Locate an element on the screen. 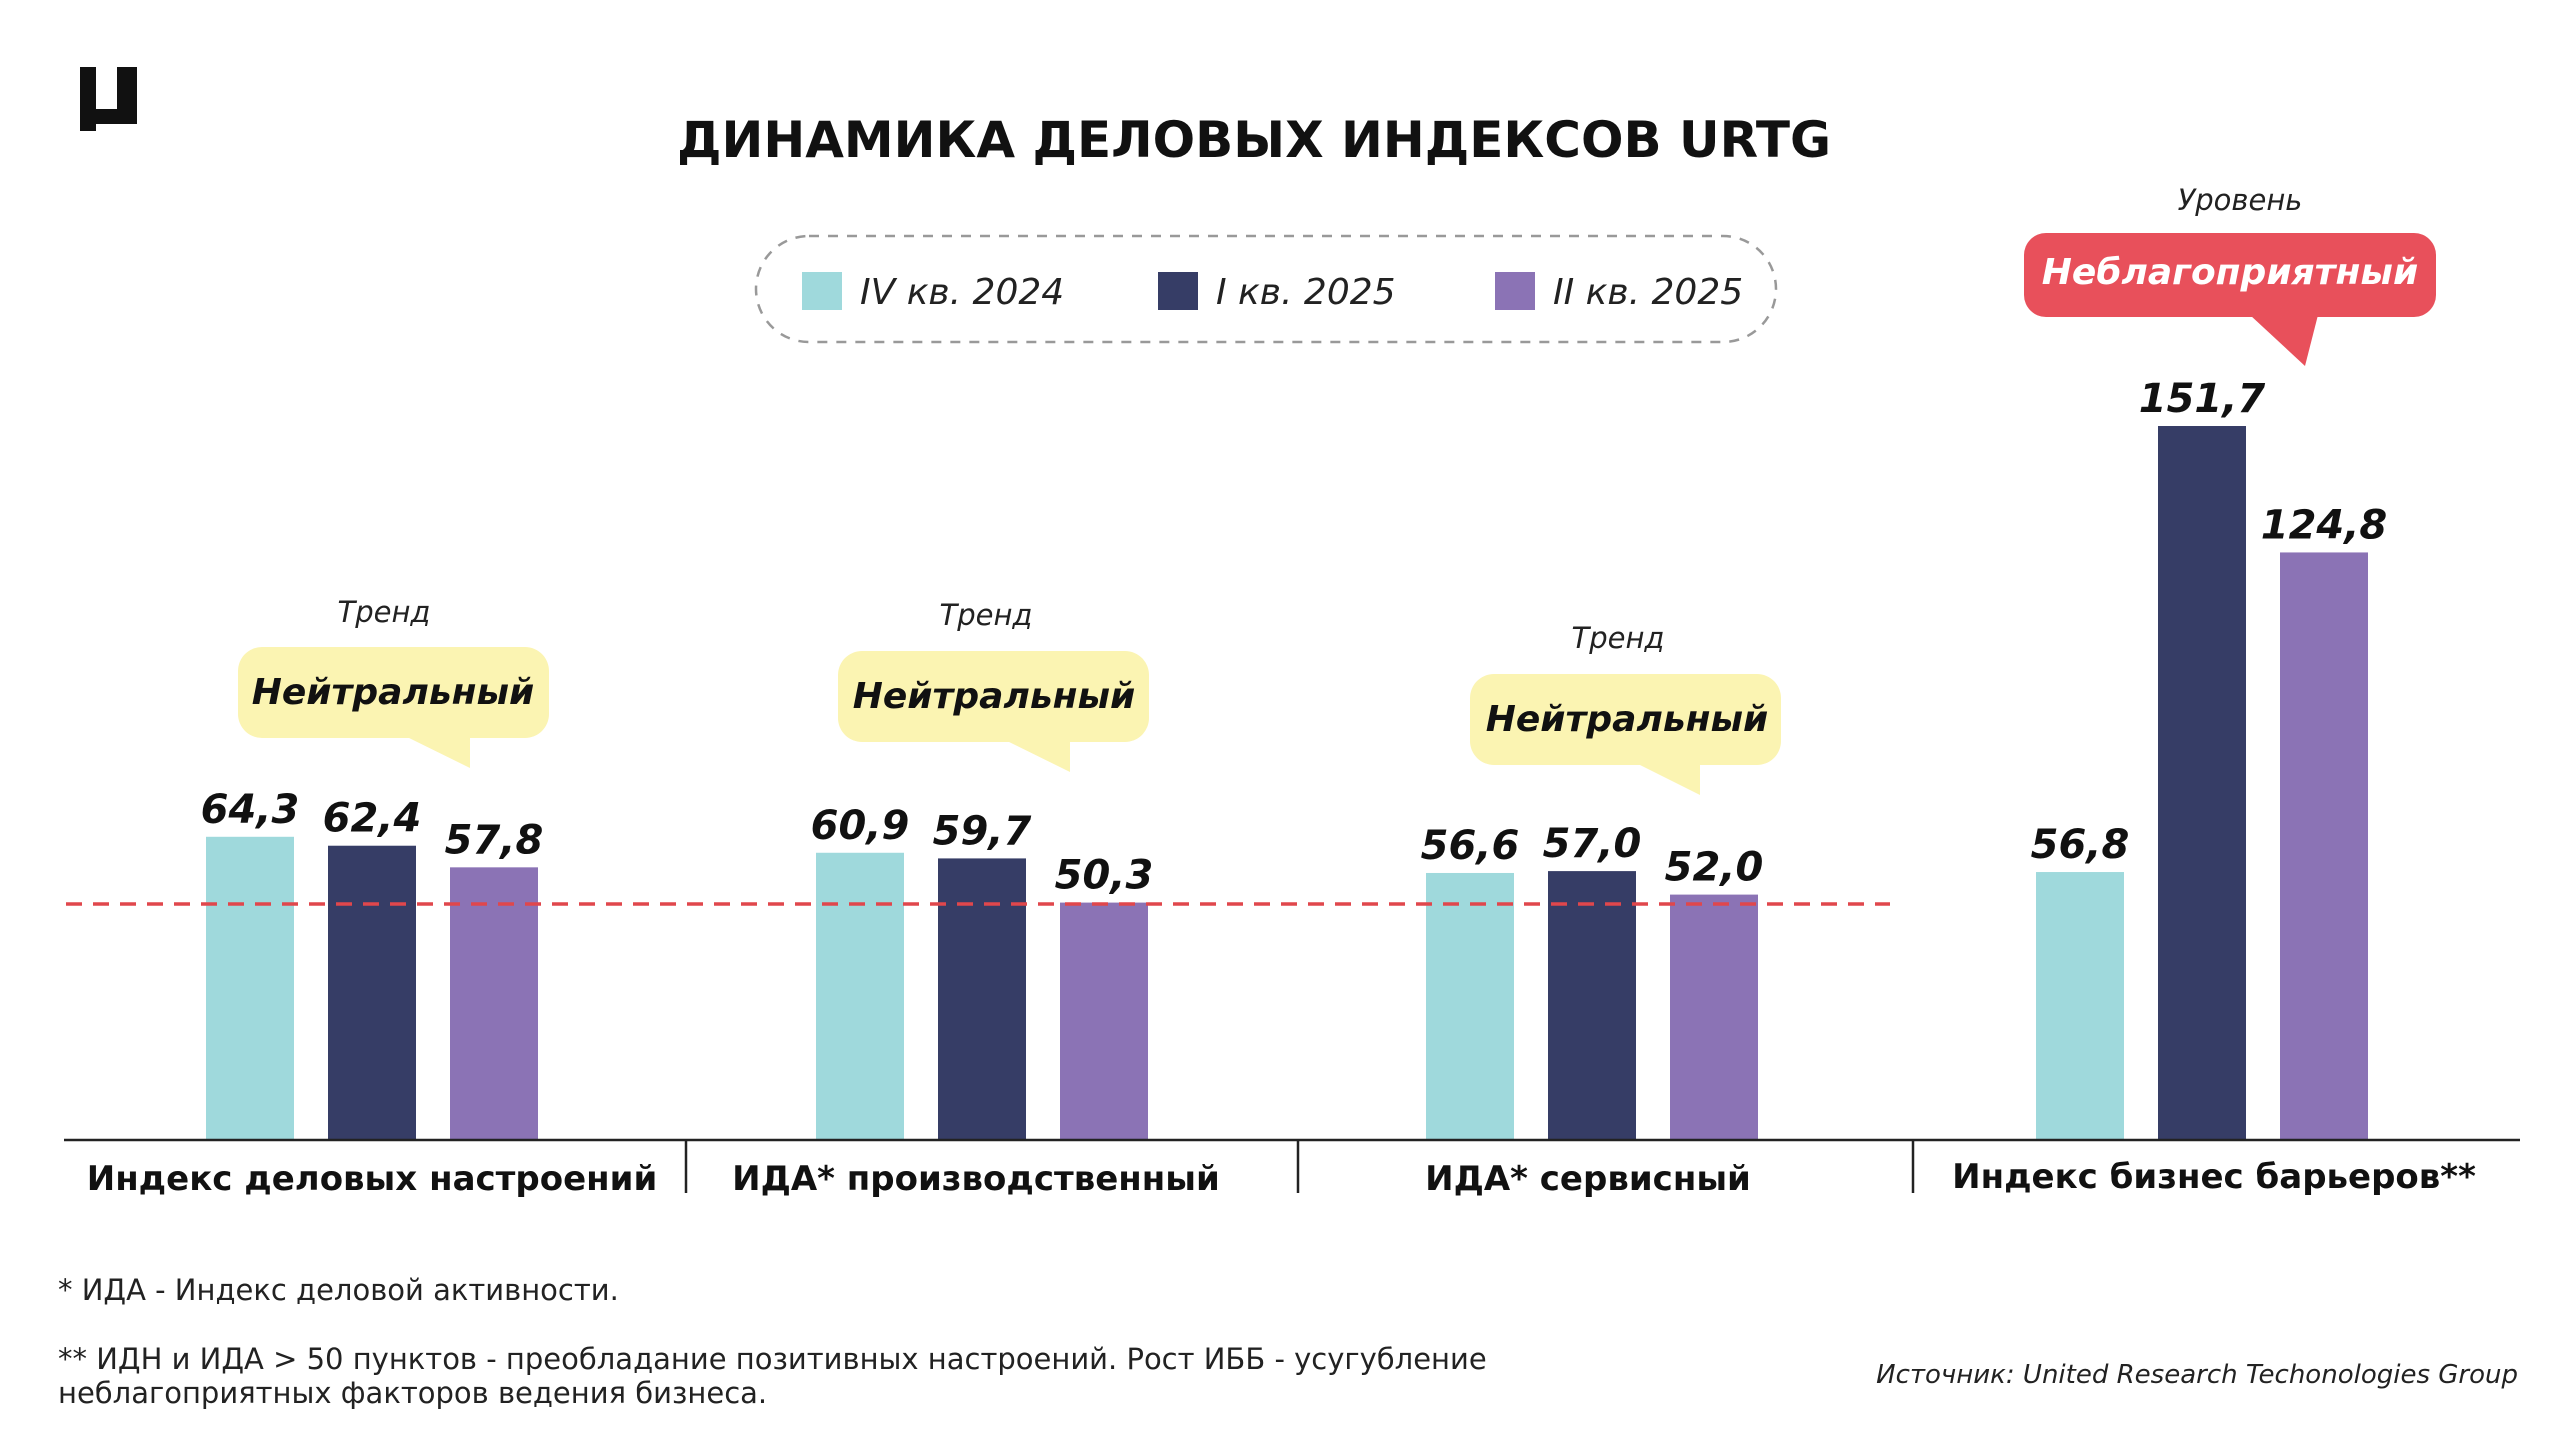 This screenshot has height=1433, width=2560. data-label-q1-2025: 57,0 is located at coordinates (1592, 844).